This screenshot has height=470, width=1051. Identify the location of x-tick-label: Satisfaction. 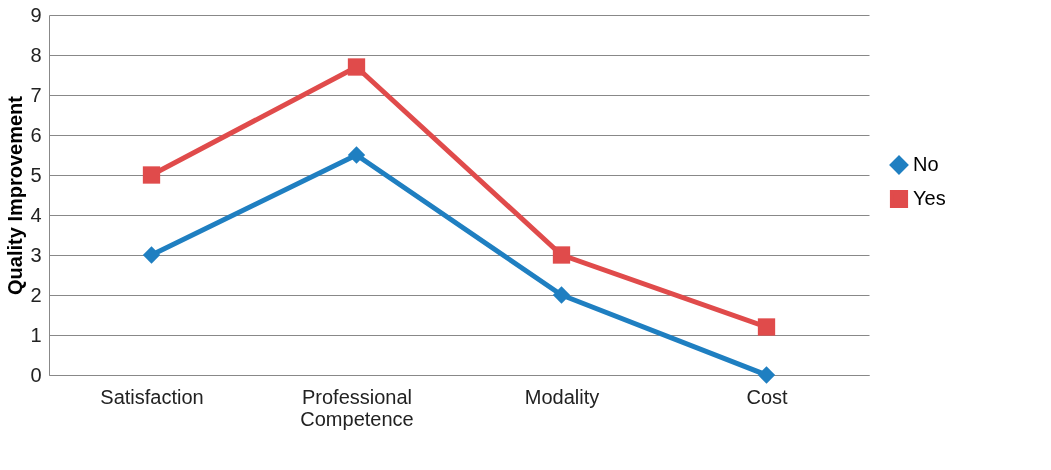
(152, 396).